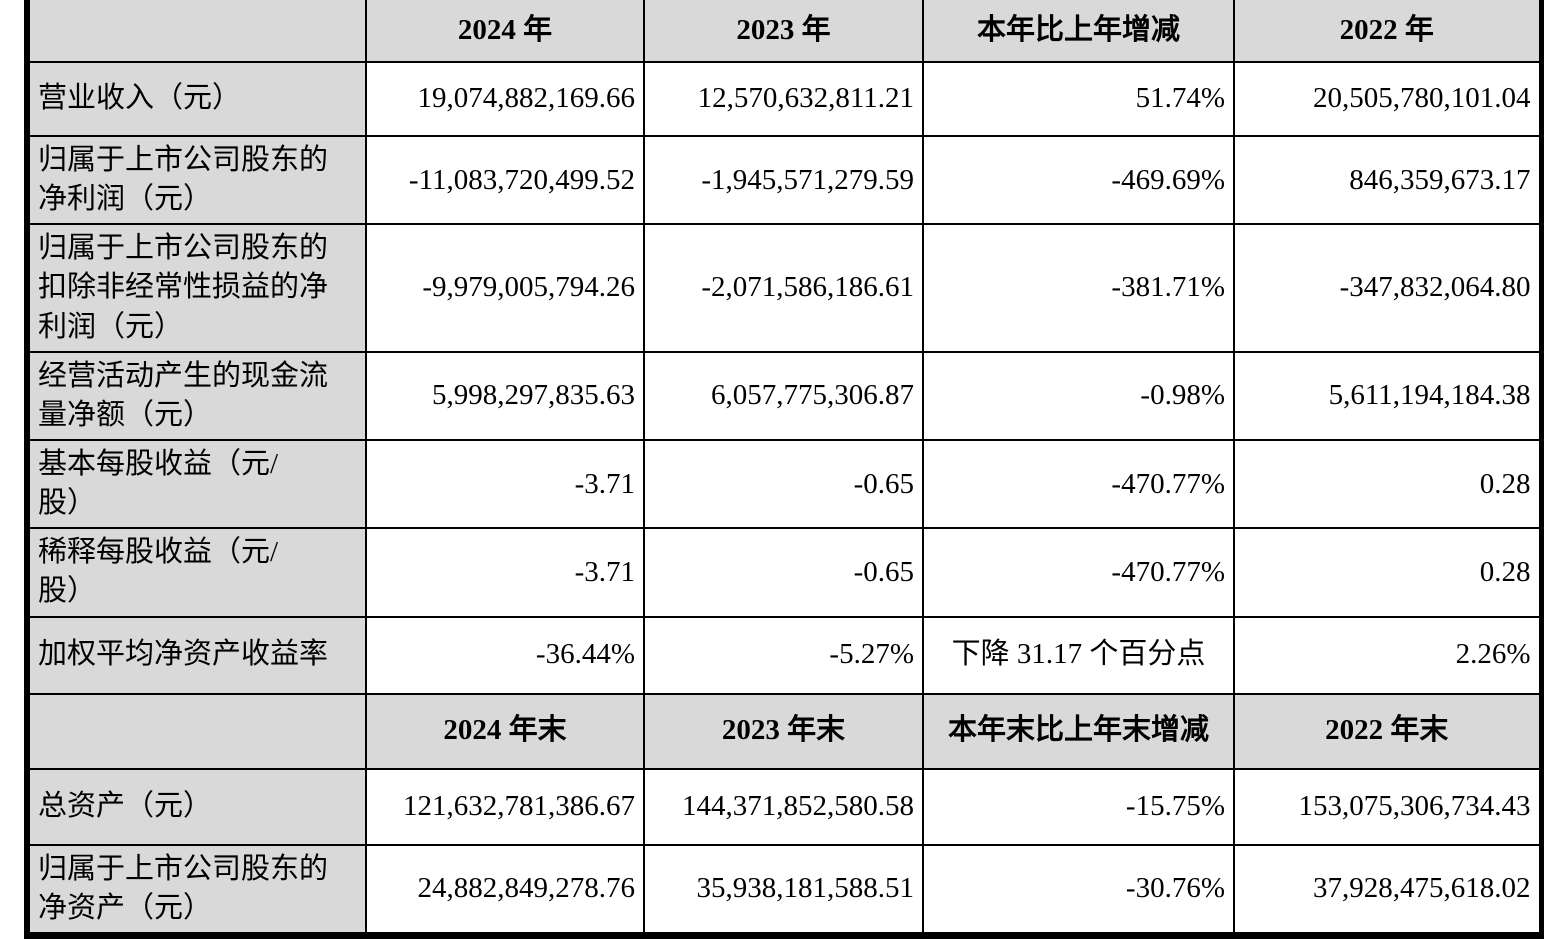 This screenshot has height=939, width=1547. Describe the element at coordinates (1388, 180) in the screenshot. I see `cell-value: 846,359,673.17` at that location.